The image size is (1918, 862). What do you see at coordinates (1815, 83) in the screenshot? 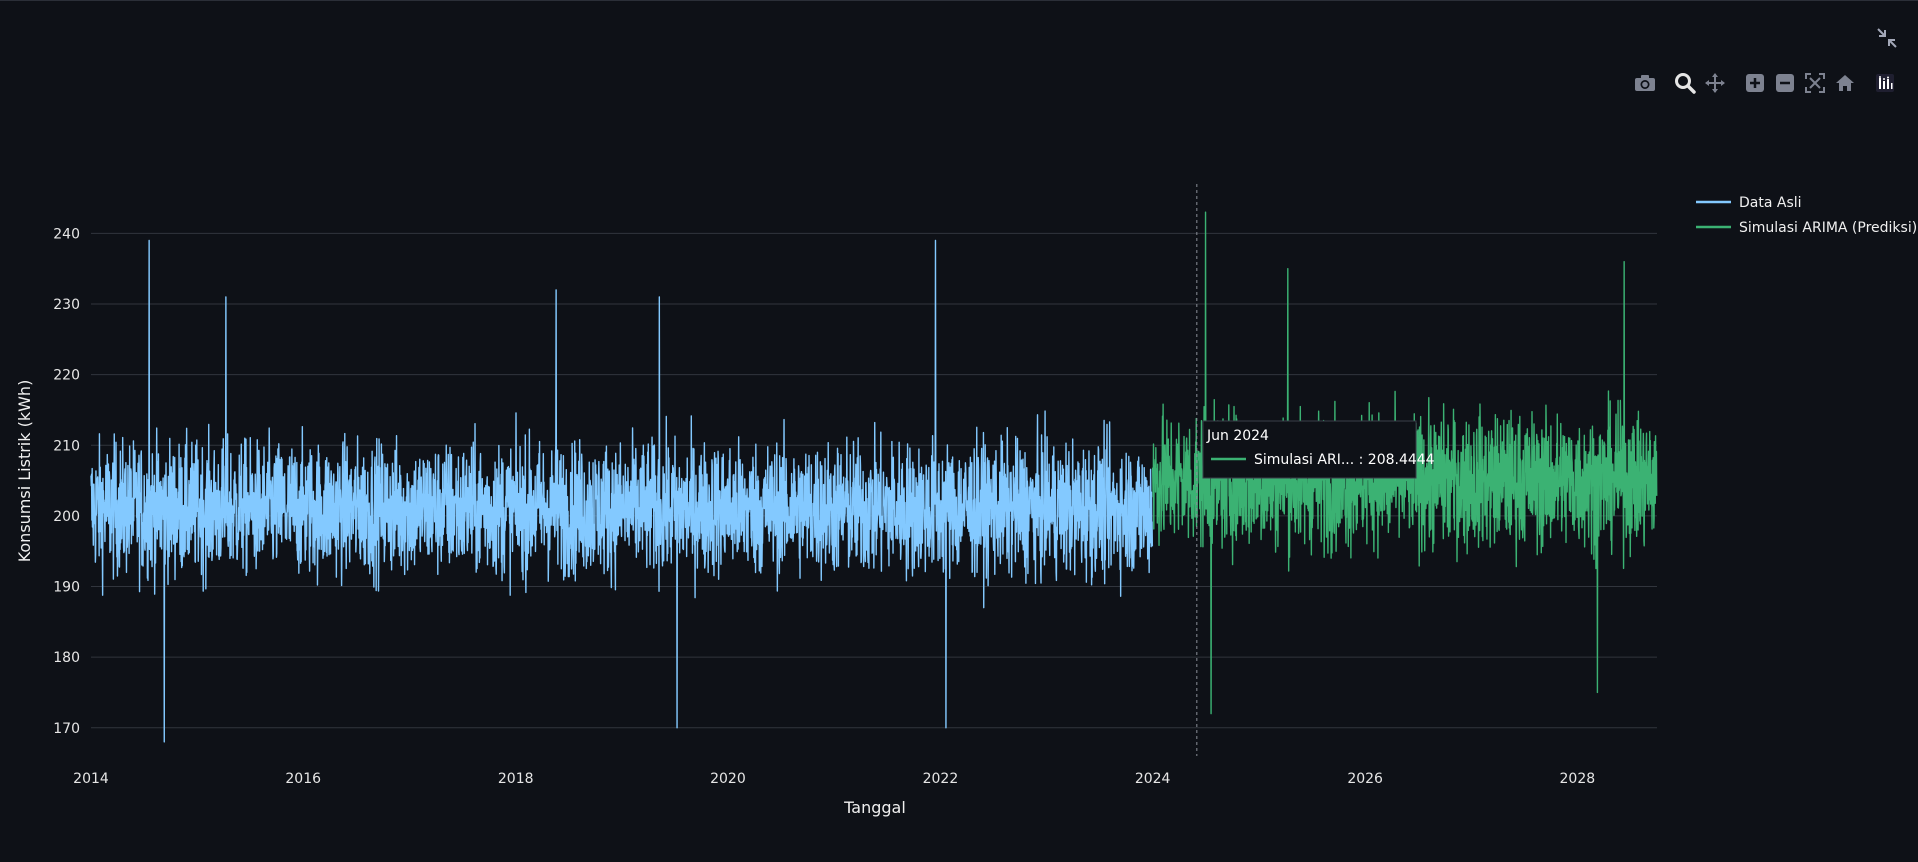
I see `autoscale-icon` at bounding box center [1815, 83].